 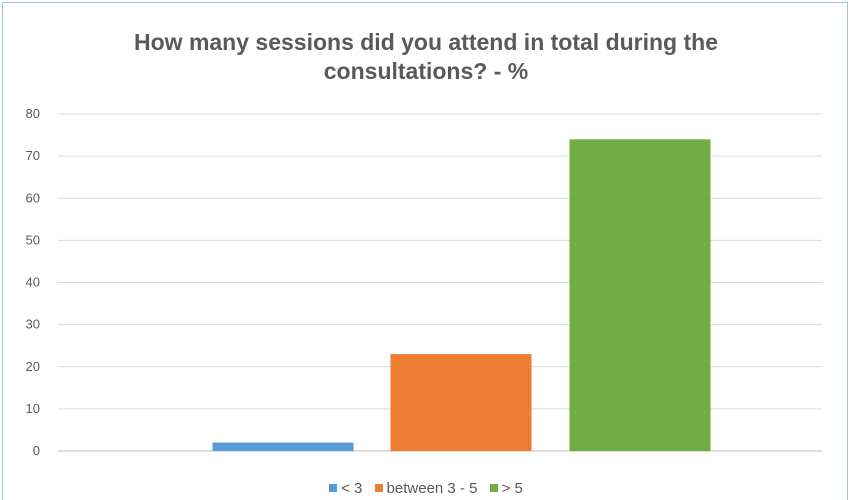 What do you see at coordinates (640, 295) in the screenshot?
I see `bar-gt5` at bounding box center [640, 295].